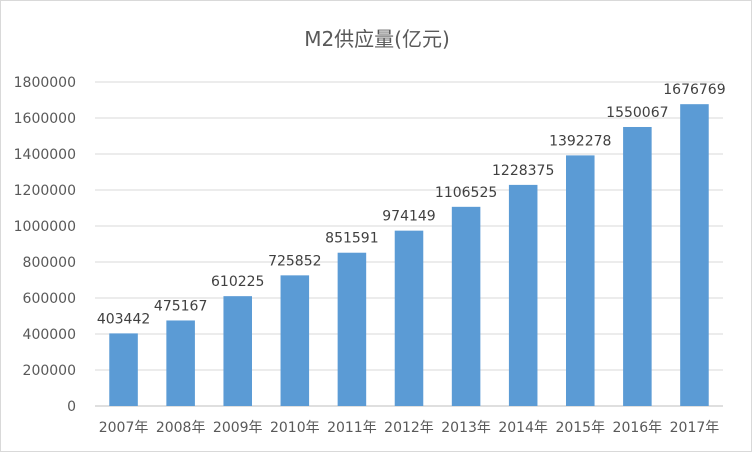 The width and height of the screenshot is (752, 452). I want to click on y-tick-label: 1800000, so click(45, 83).